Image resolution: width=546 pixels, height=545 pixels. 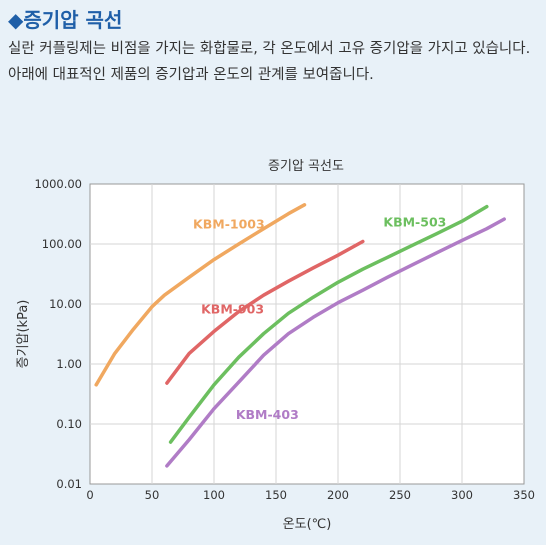 What do you see at coordinates (89, 495) in the screenshot?
I see `x-tick-label: 0` at bounding box center [89, 495].